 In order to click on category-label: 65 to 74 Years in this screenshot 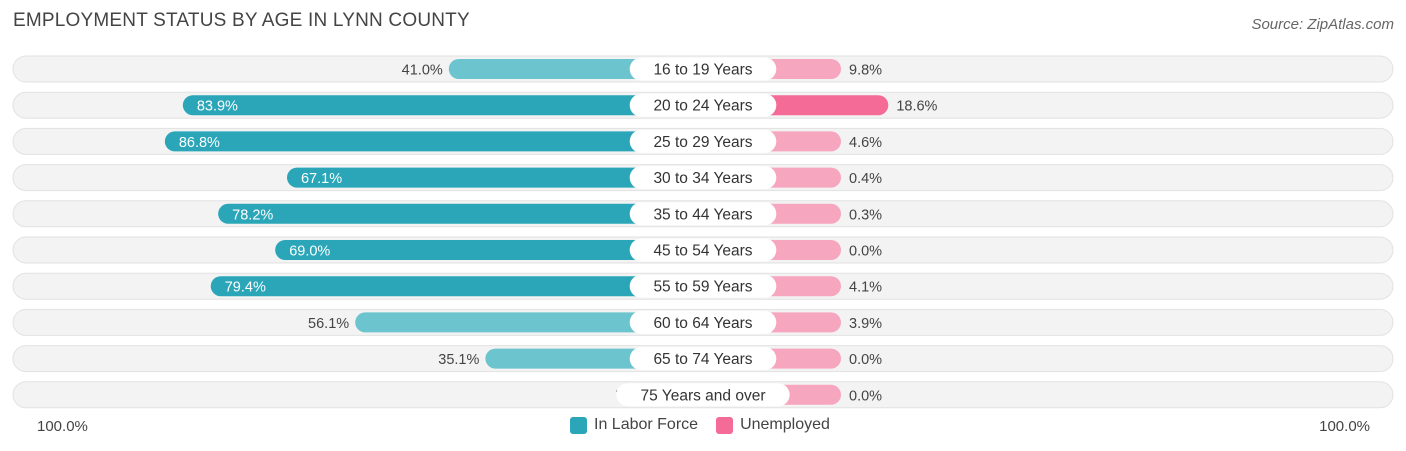, I will do `click(702, 359)`.